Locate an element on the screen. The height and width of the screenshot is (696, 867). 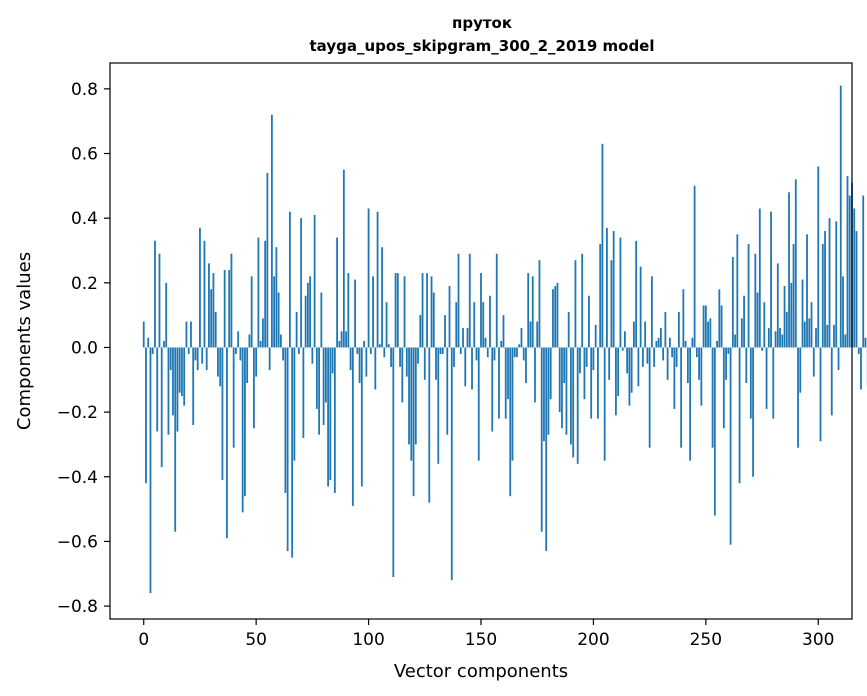
x-tick-label: 300 is located at coordinates (818, 640).